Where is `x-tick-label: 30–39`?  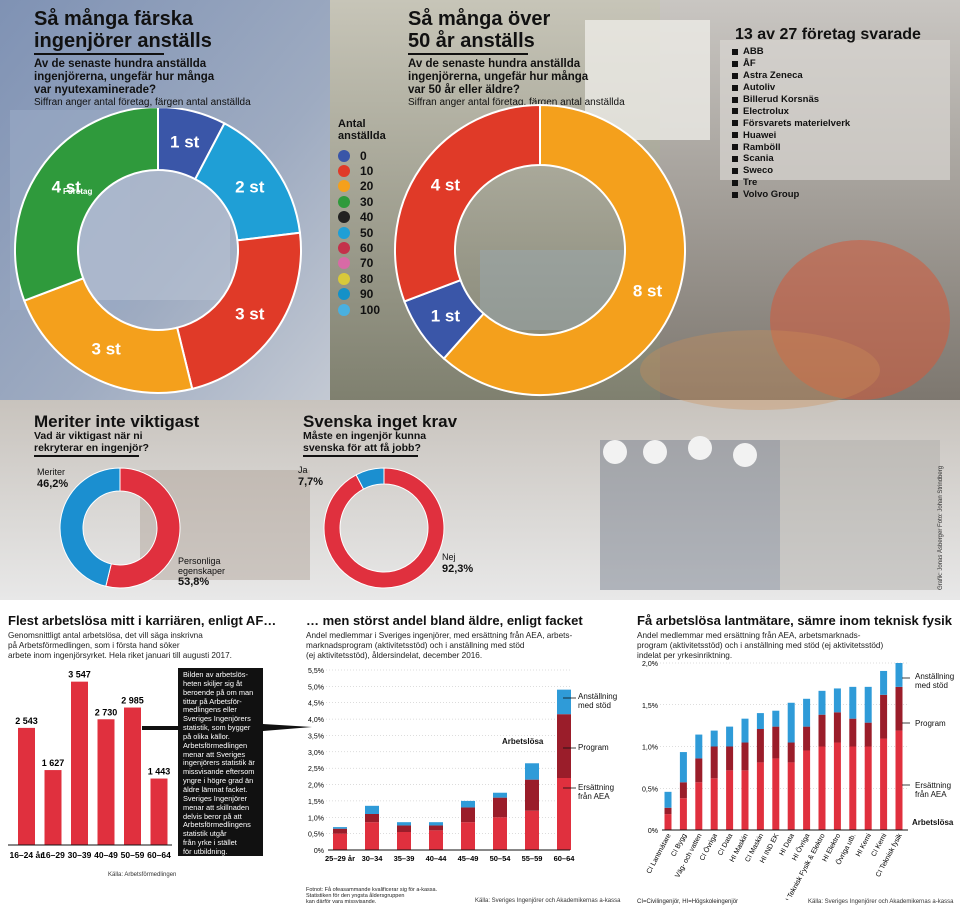
x-tick-label: 30–39 is located at coordinates (80, 855).